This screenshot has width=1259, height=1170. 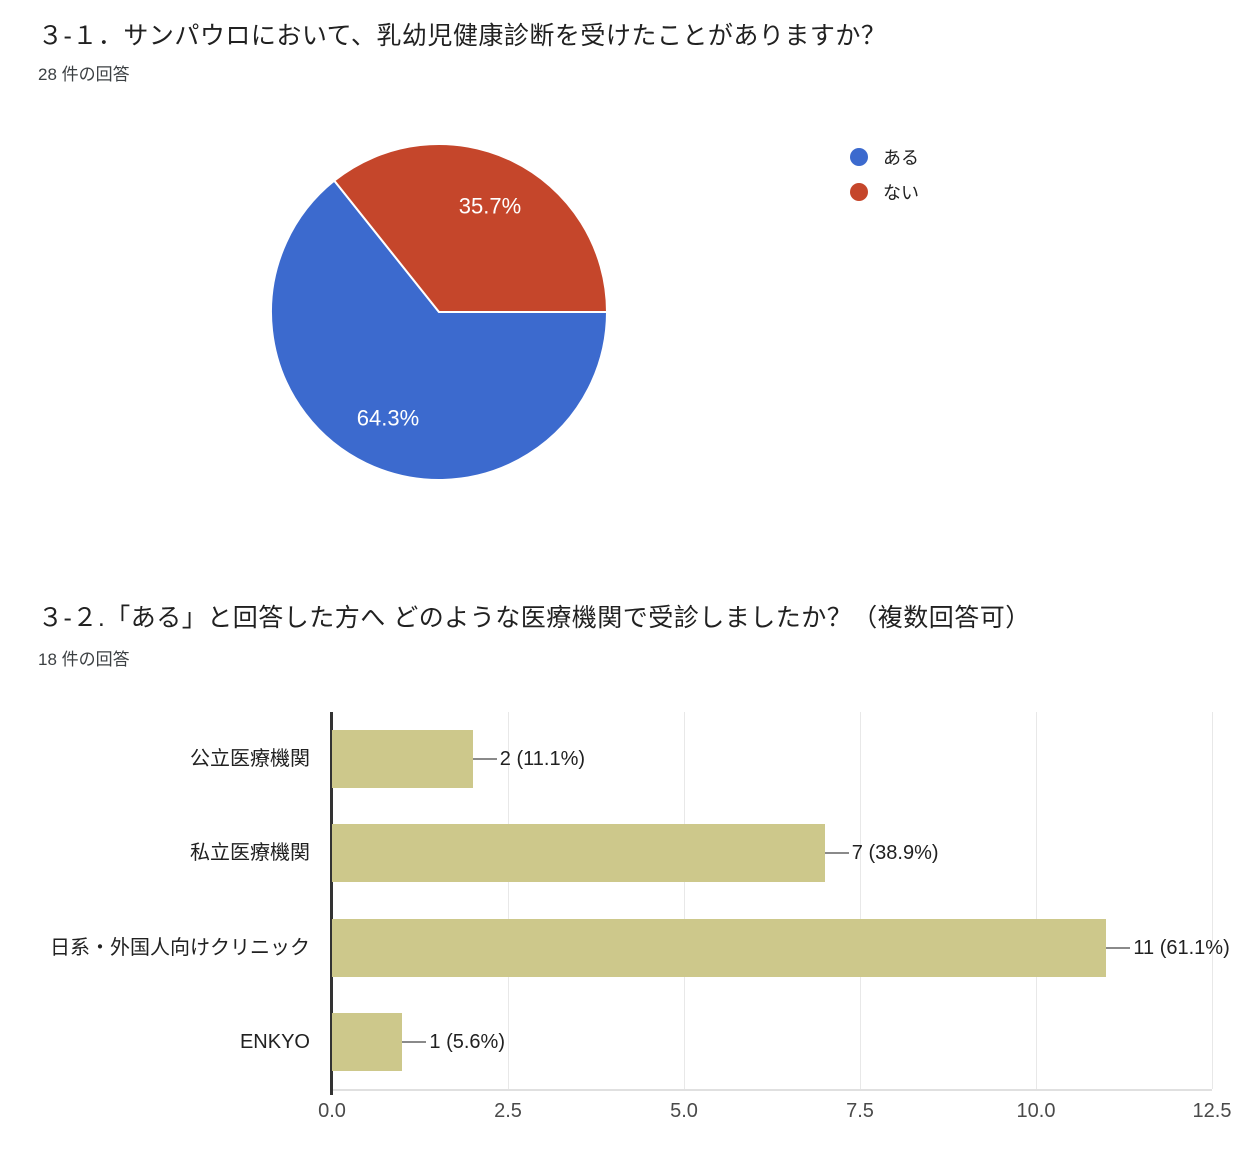 What do you see at coordinates (462, 36) in the screenshot?
I see `question-1-title: ３-１．サンパウロにおいて、乳幼児健康診断を受けたことがありますか？` at bounding box center [462, 36].